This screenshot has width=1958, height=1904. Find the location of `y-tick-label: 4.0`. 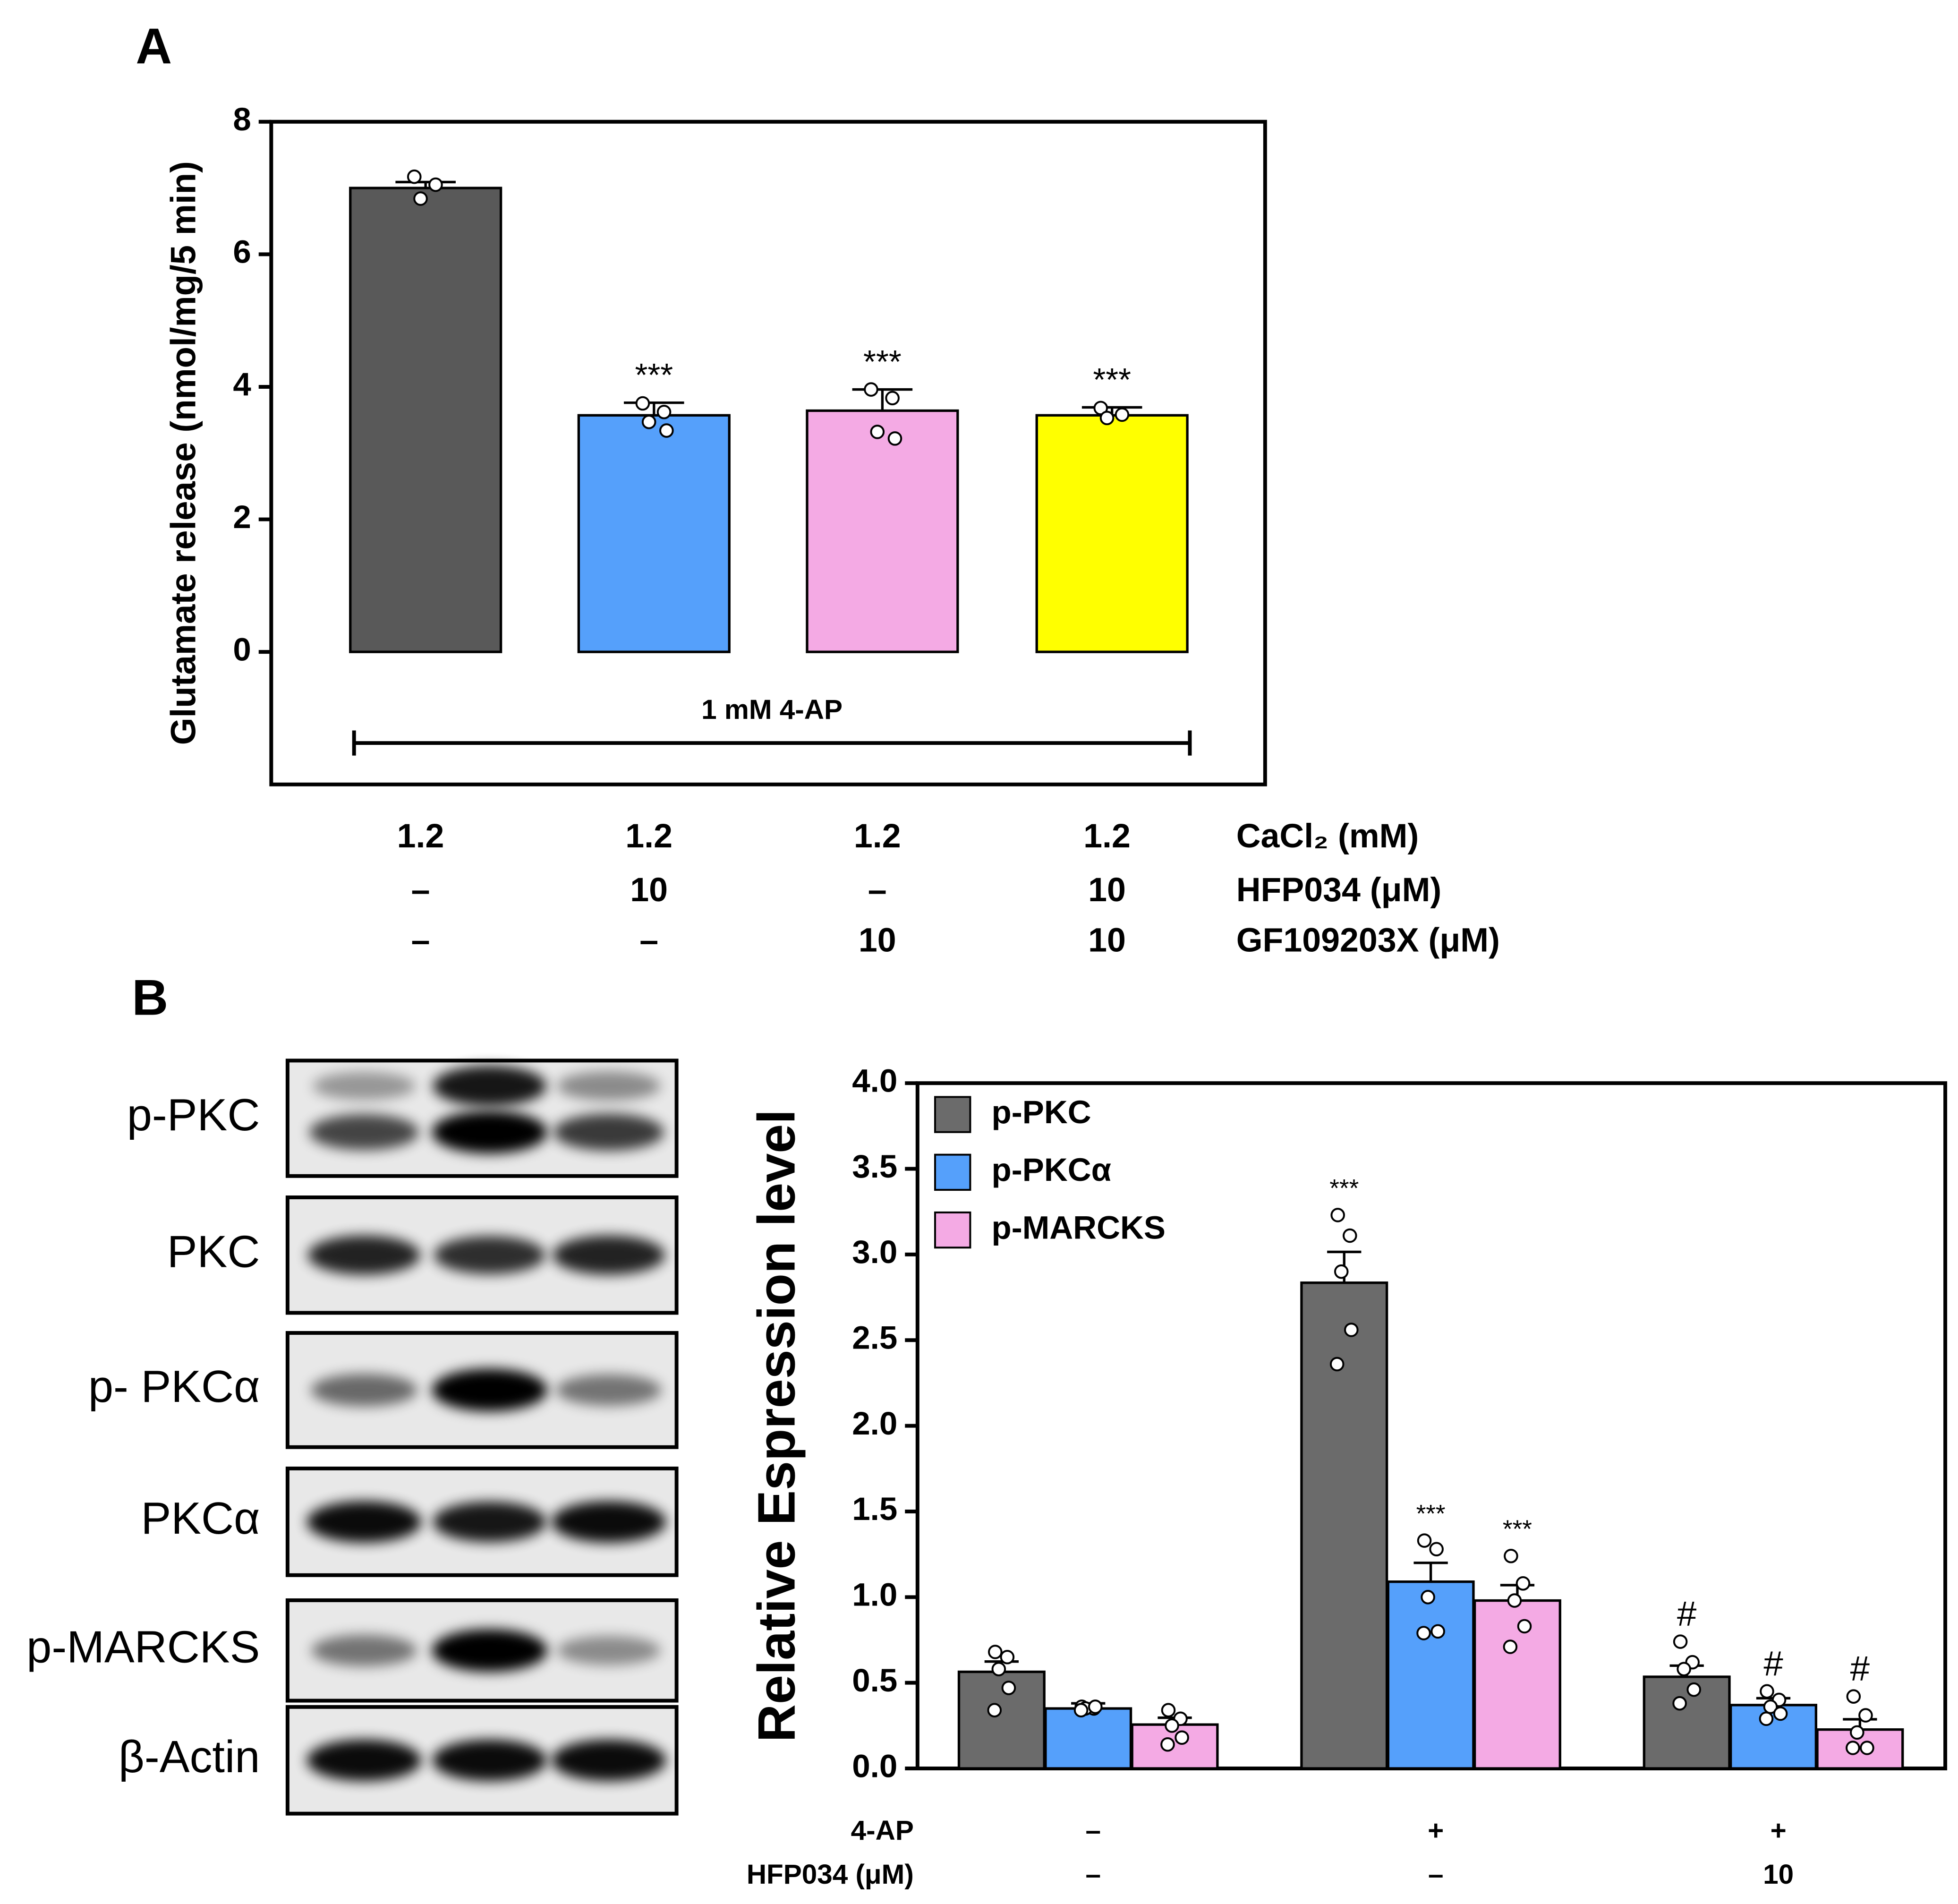

y-tick-label: 4.0 is located at coordinates (874, 1080).